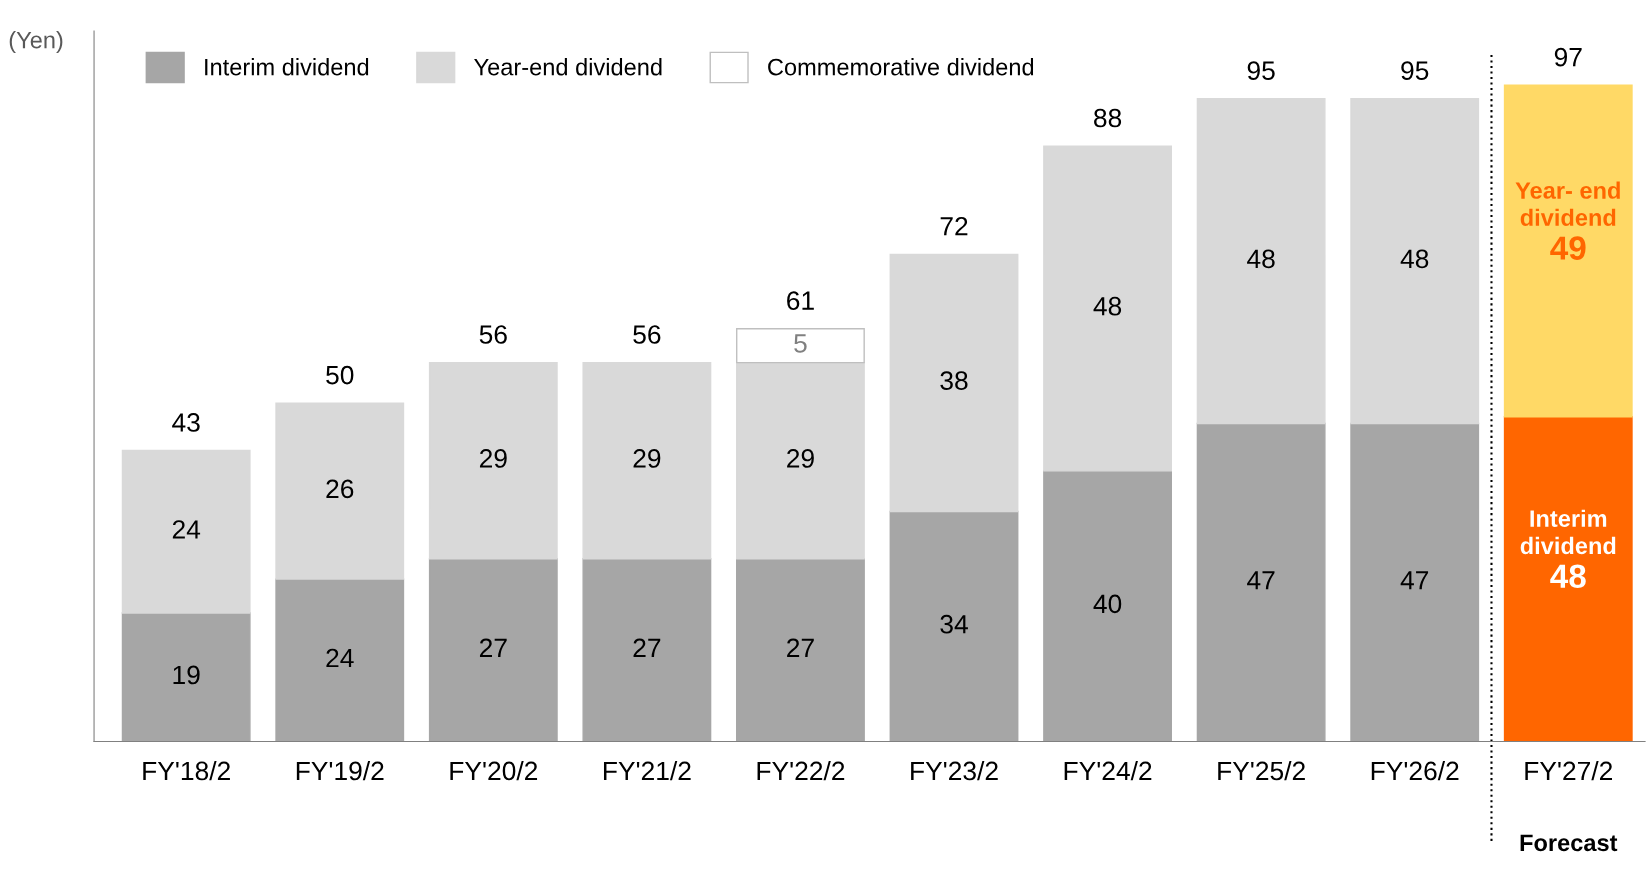  Describe the element at coordinates (494, 770) in the screenshot. I see `x-tick-label: FY'20/2` at that location.